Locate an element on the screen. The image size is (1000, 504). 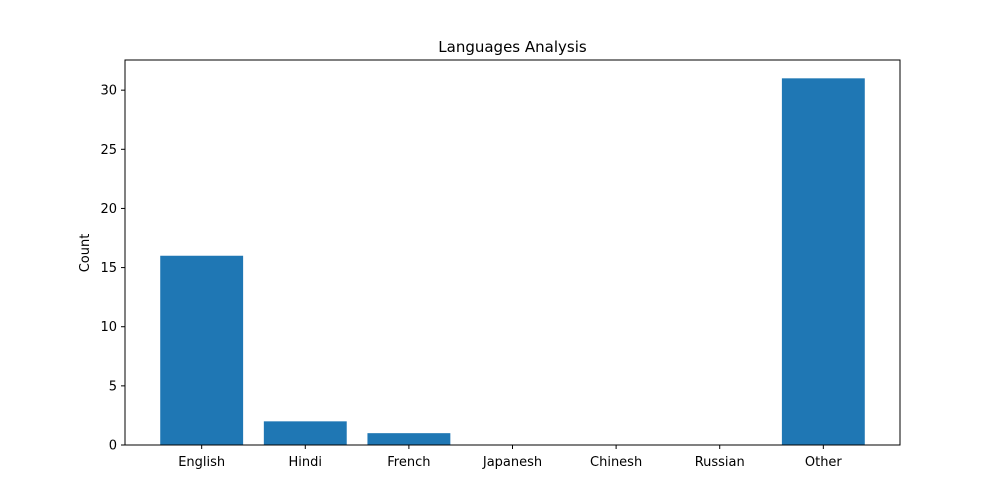
chart-title: Languages Analysis is located at coordinates (512, 47).